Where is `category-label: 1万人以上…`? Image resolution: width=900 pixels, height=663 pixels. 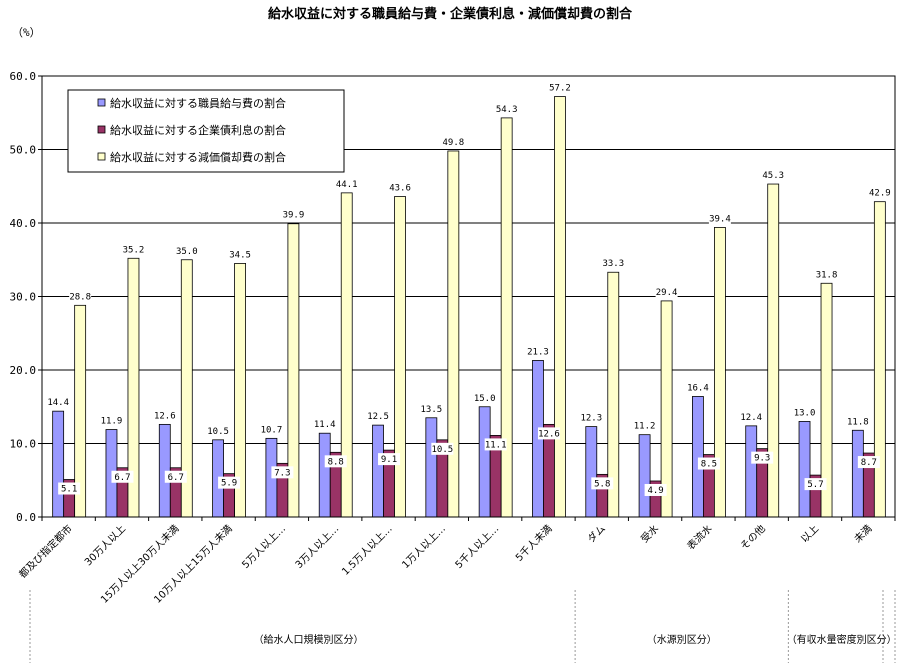
category-label: 1万人以上… is located at coordinates (424, 547).